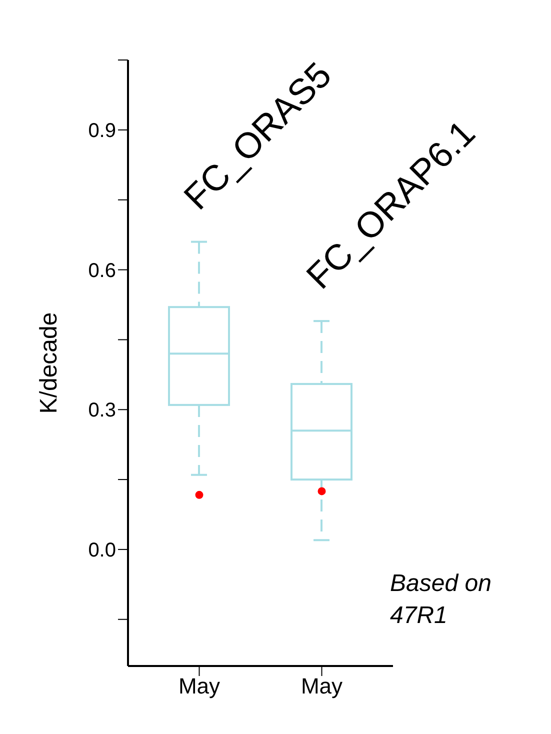  Describe the element at coordinates (441, 600) in the screenshot. I see `annotation: Based on 47R1` at that location.